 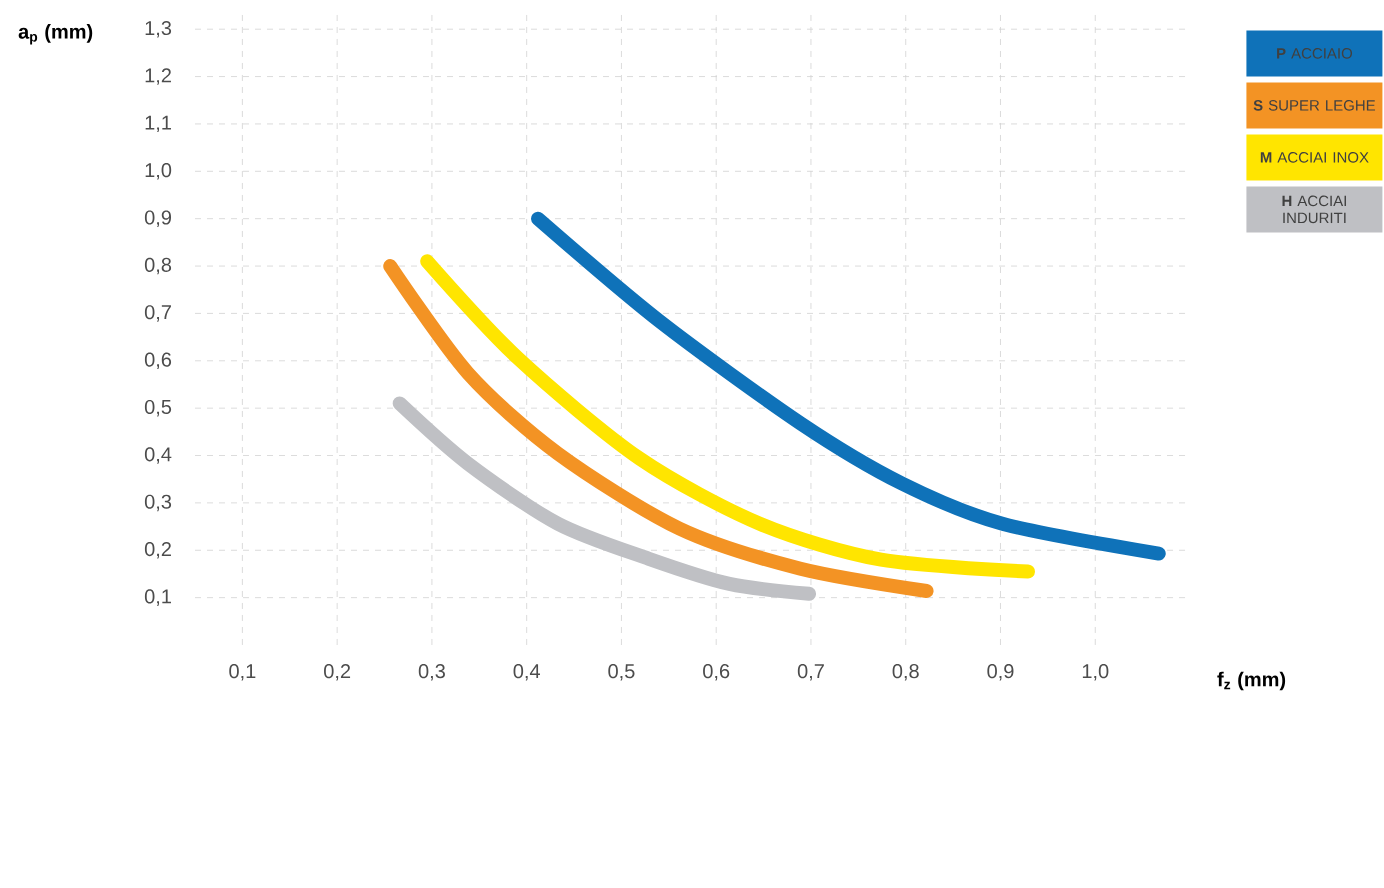 What do you see at coordinates (1095, 672) in the screenshot?
I see `x-tick-label: 1,0` at bounding box center [1095, 672].